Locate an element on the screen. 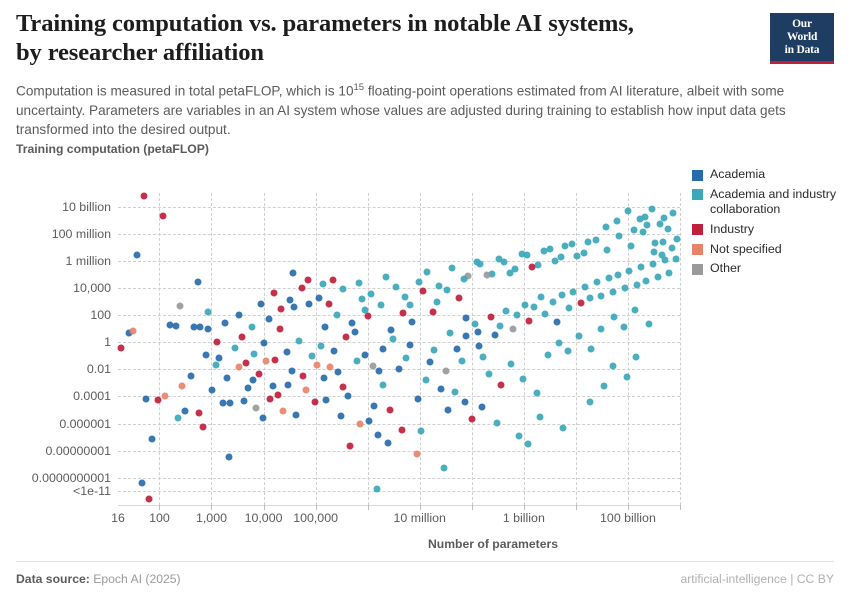 This screenshot has height=600, width=850. owid-logo: Our World in Data is located at coordinates (802, 38).